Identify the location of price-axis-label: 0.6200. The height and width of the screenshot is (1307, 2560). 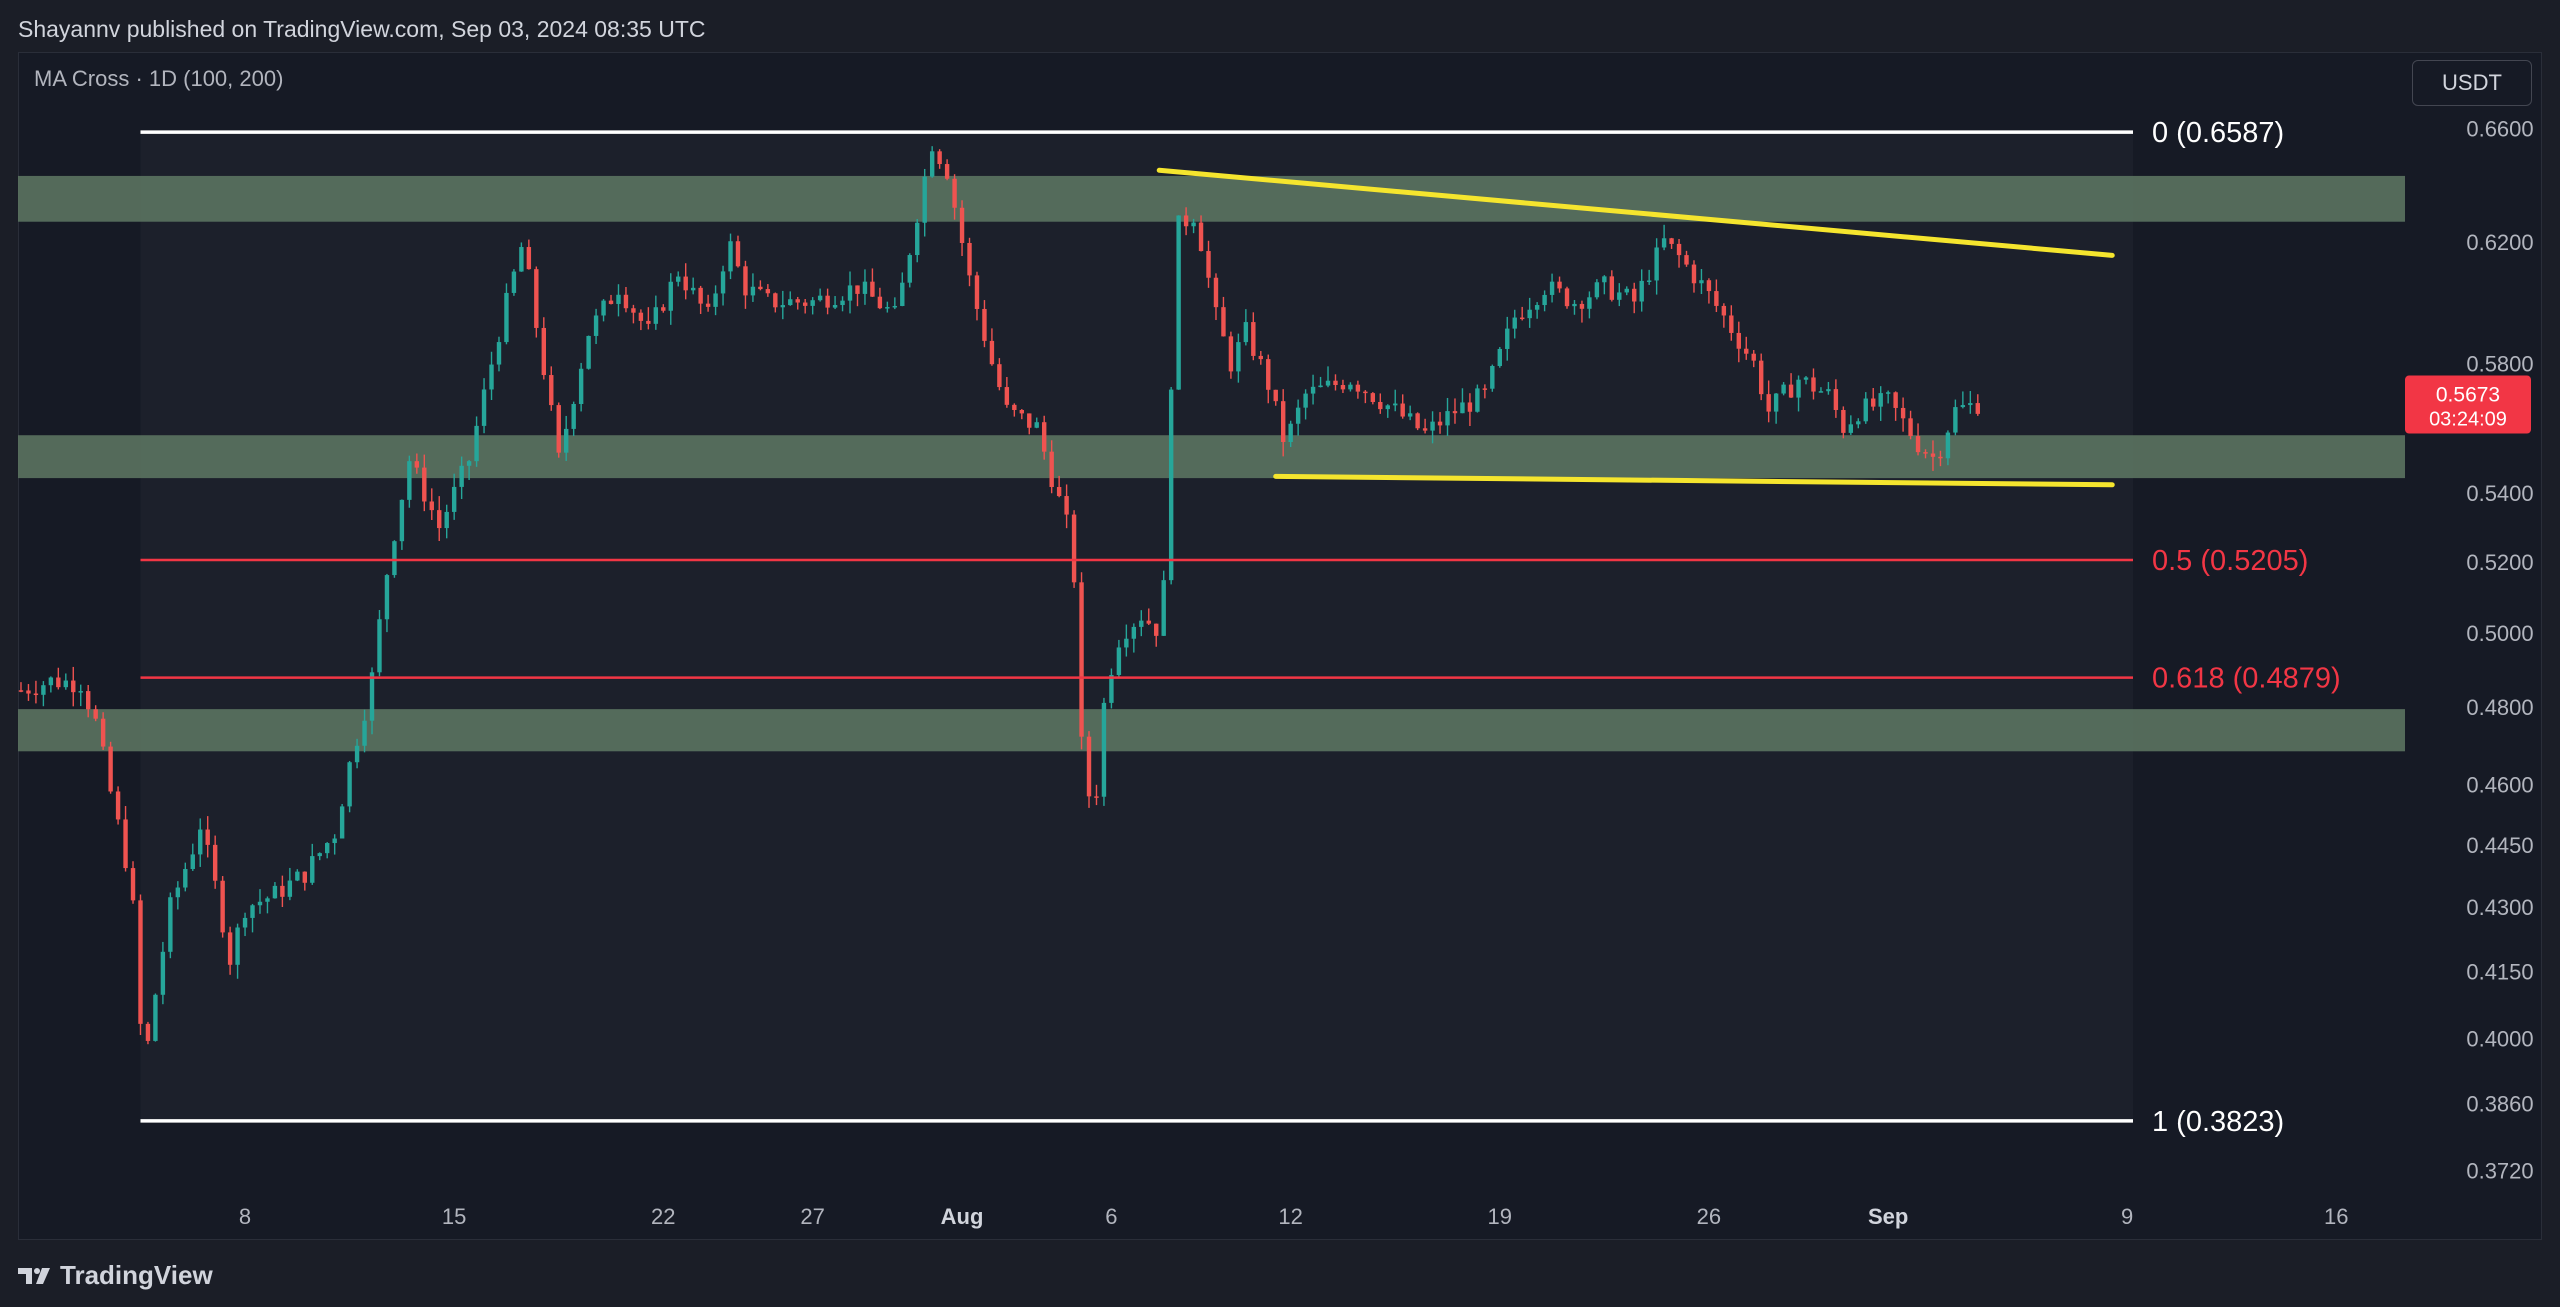
(2499, 242).